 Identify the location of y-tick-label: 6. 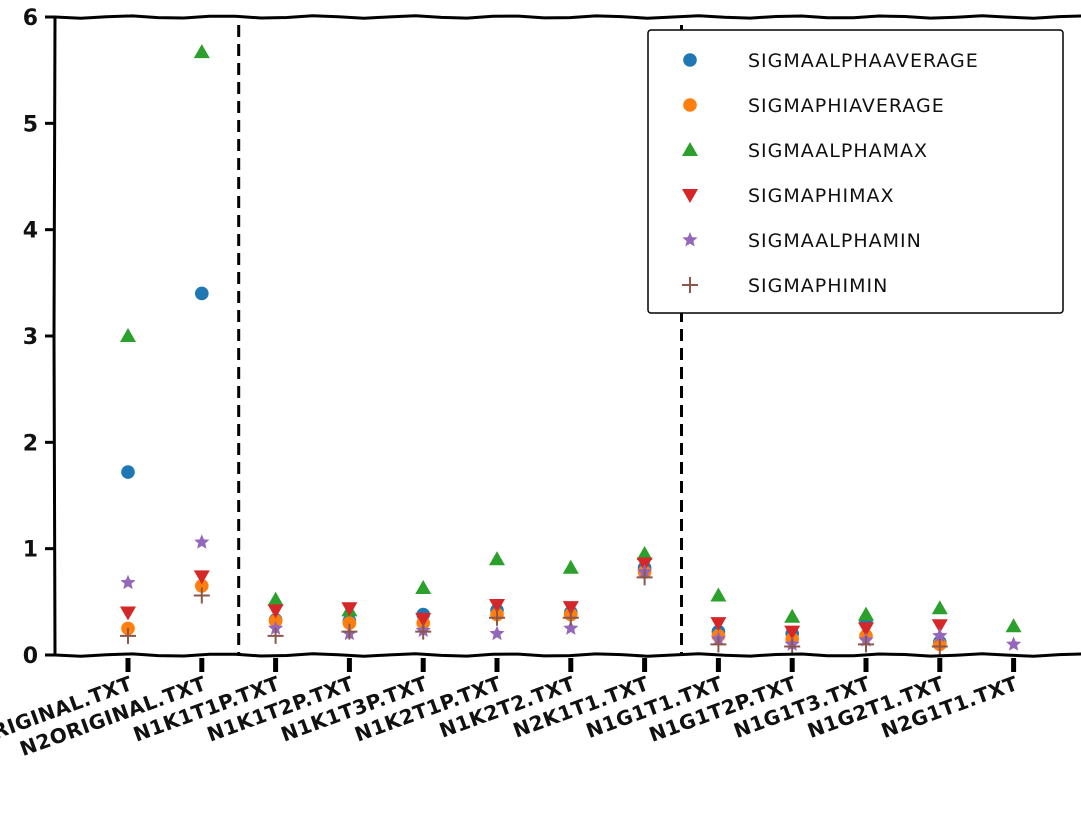
(30, 18).